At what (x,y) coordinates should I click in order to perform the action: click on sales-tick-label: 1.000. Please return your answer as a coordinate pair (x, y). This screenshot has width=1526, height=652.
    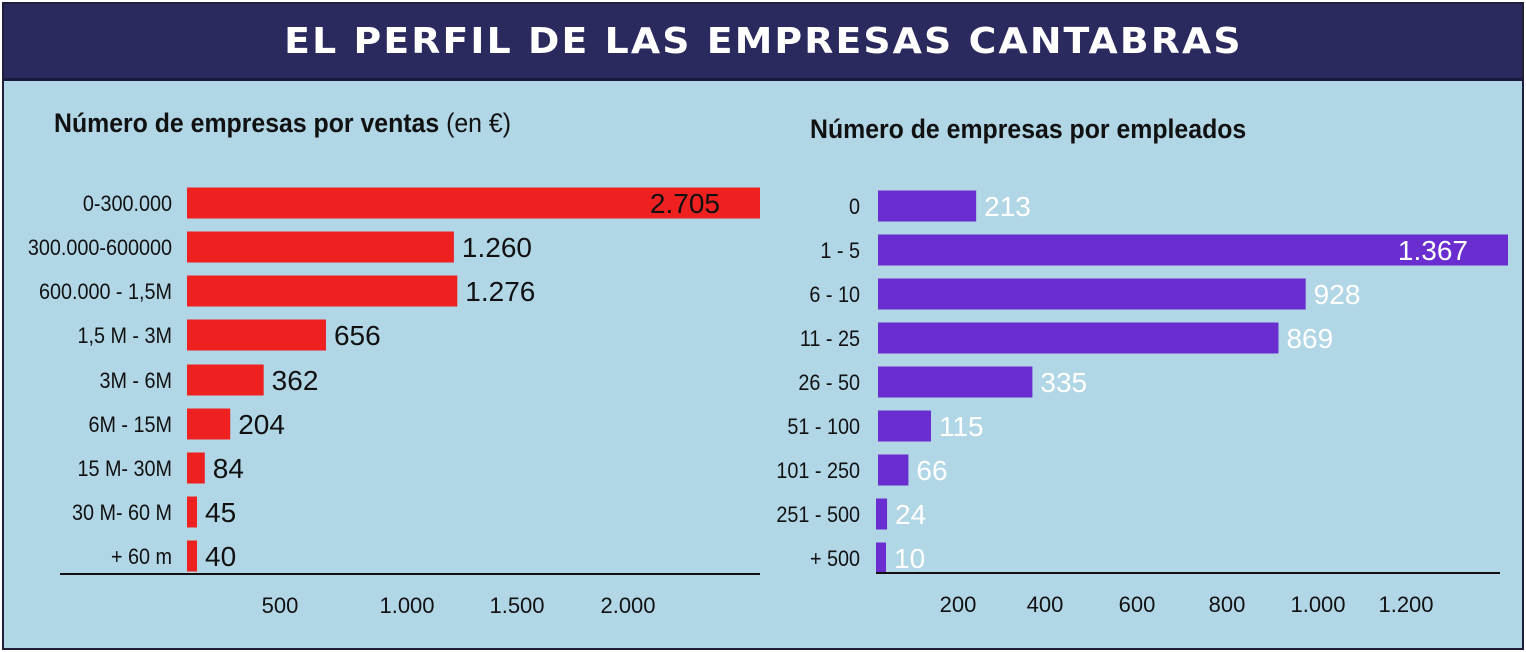
    Looking at the image, I should click on (406, 605).